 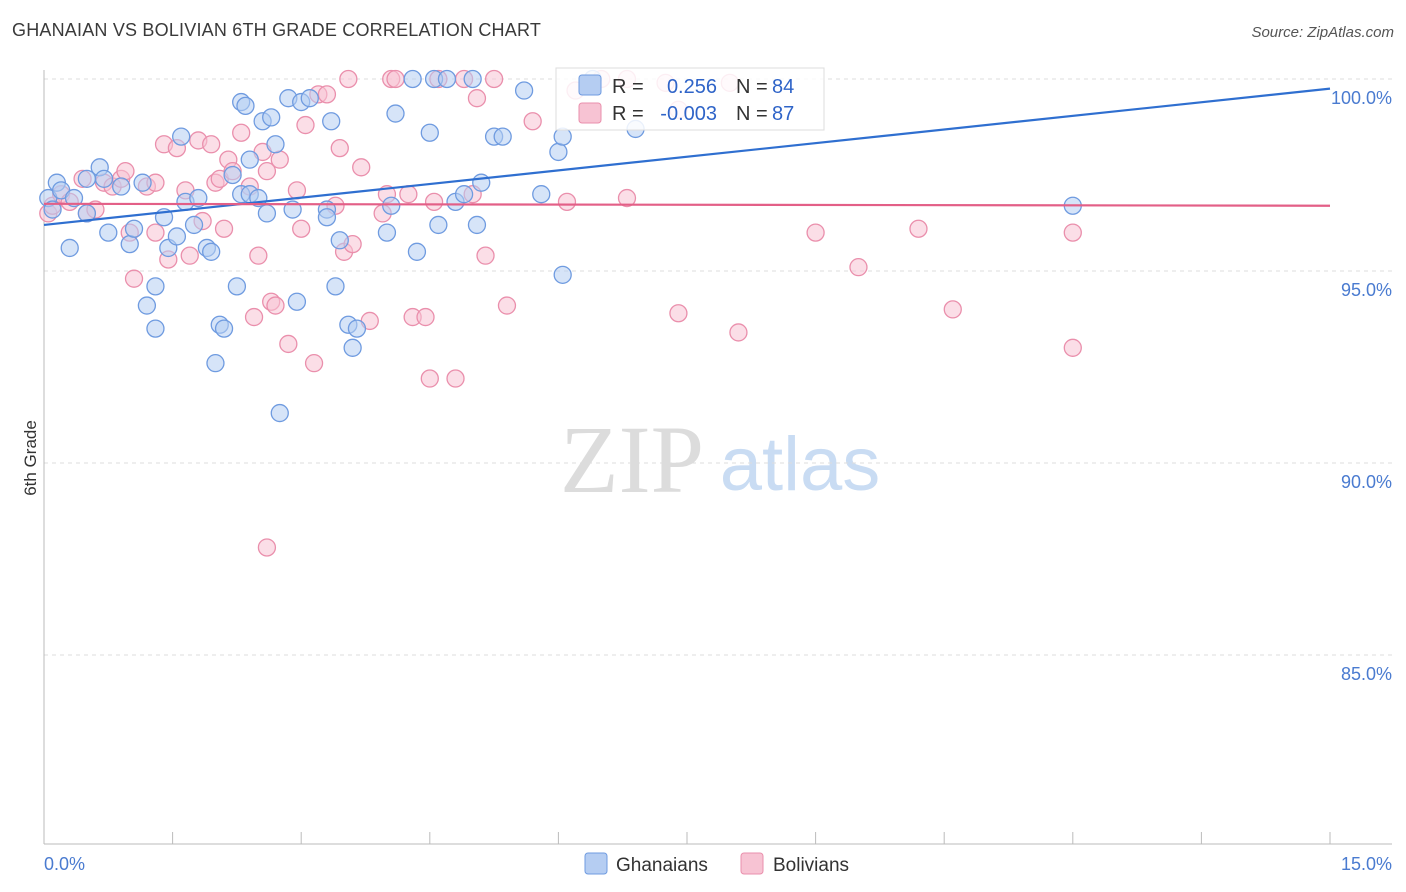 I want to click on series-legend-swatch-bolivians, so click(x=752, y=863).